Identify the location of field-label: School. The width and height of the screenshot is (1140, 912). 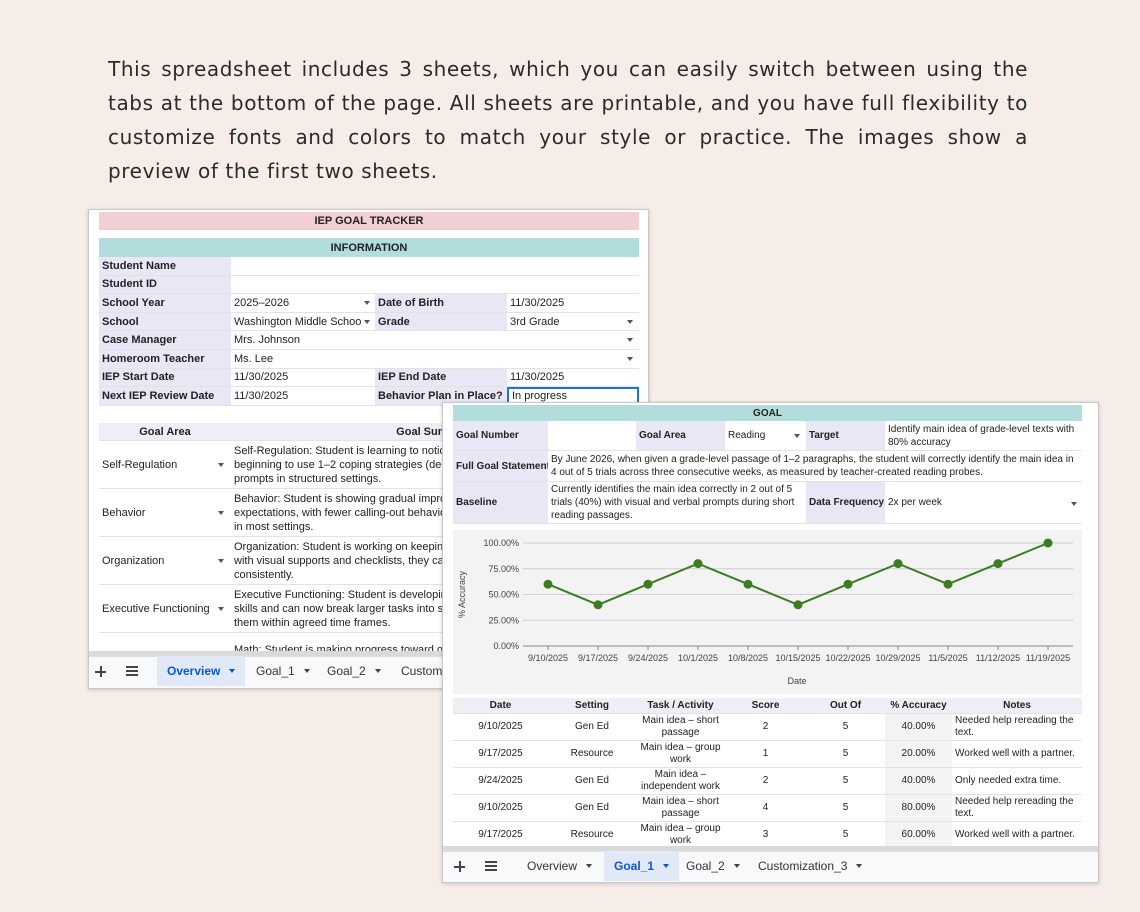
(165, 322).